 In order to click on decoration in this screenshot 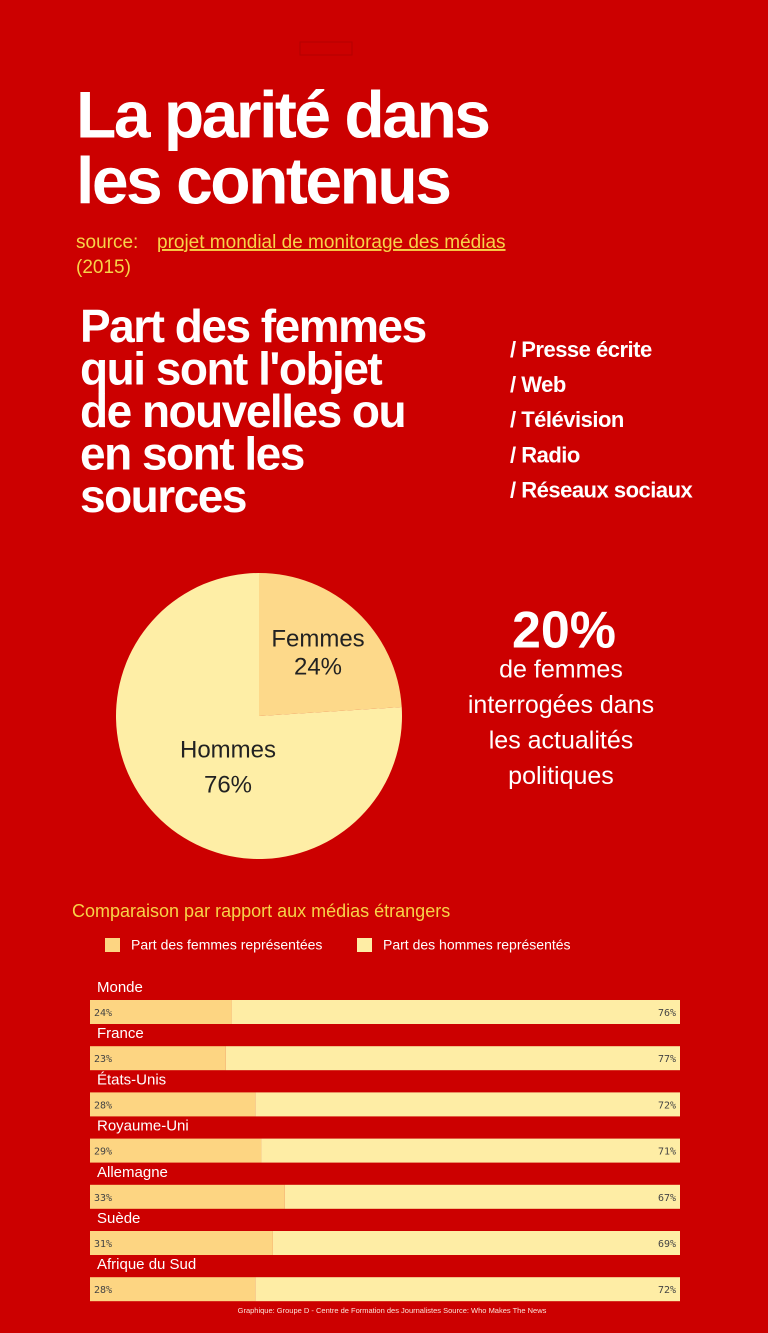, I will do `click(326, 48)`.